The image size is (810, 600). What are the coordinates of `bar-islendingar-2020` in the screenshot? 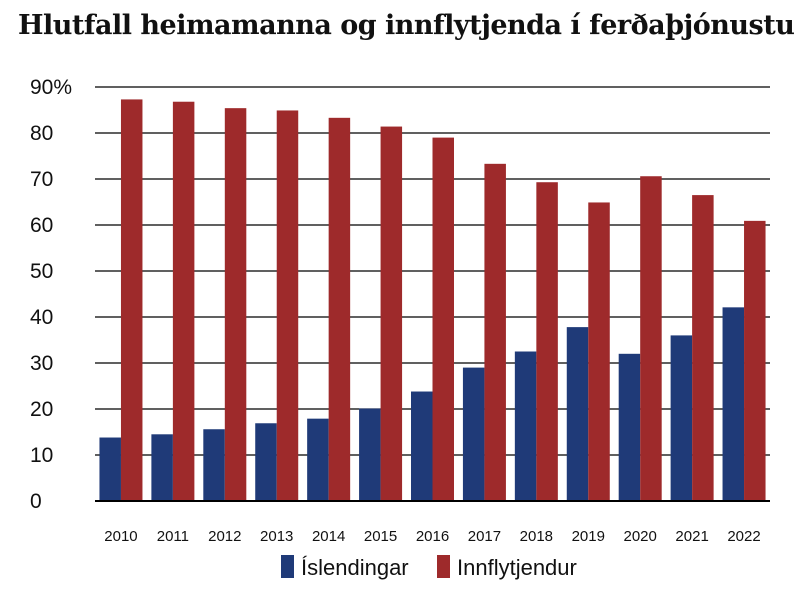 It's located at (629, 427).